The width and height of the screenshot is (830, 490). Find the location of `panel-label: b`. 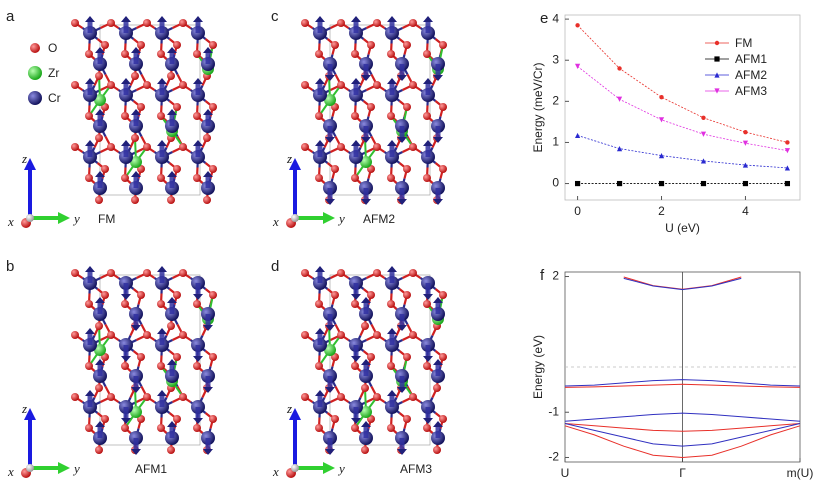

panel-label: b is located at coordinates (10, 266).